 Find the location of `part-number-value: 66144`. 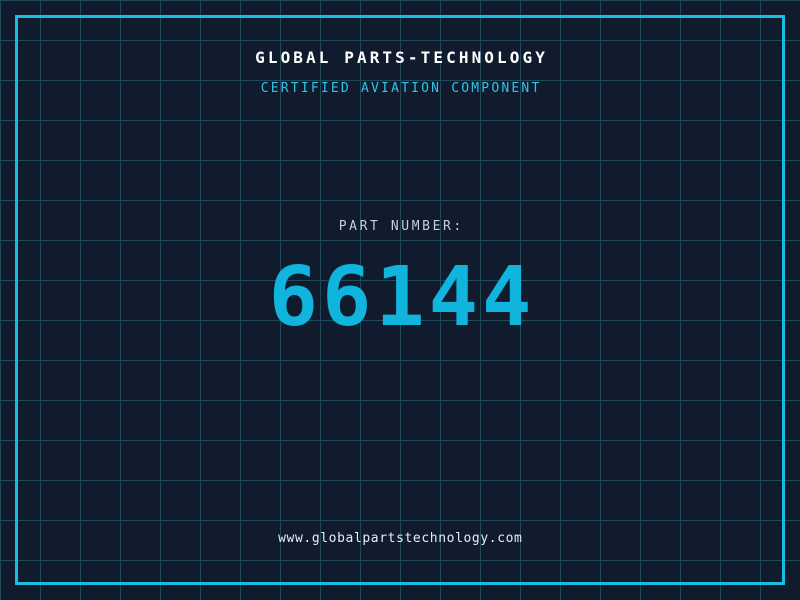

part-number-value: 66144 is located at coordinates (402, 297).